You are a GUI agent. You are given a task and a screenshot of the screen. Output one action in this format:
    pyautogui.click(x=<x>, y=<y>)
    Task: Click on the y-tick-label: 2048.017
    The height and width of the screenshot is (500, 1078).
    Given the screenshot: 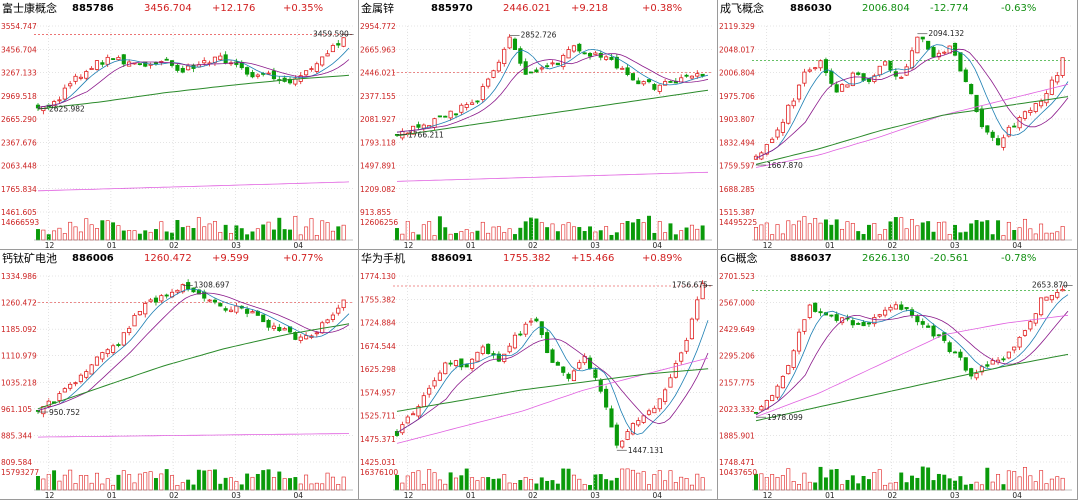 What is the action you would take?
    pyautogui.click(x=737, y=49)
    